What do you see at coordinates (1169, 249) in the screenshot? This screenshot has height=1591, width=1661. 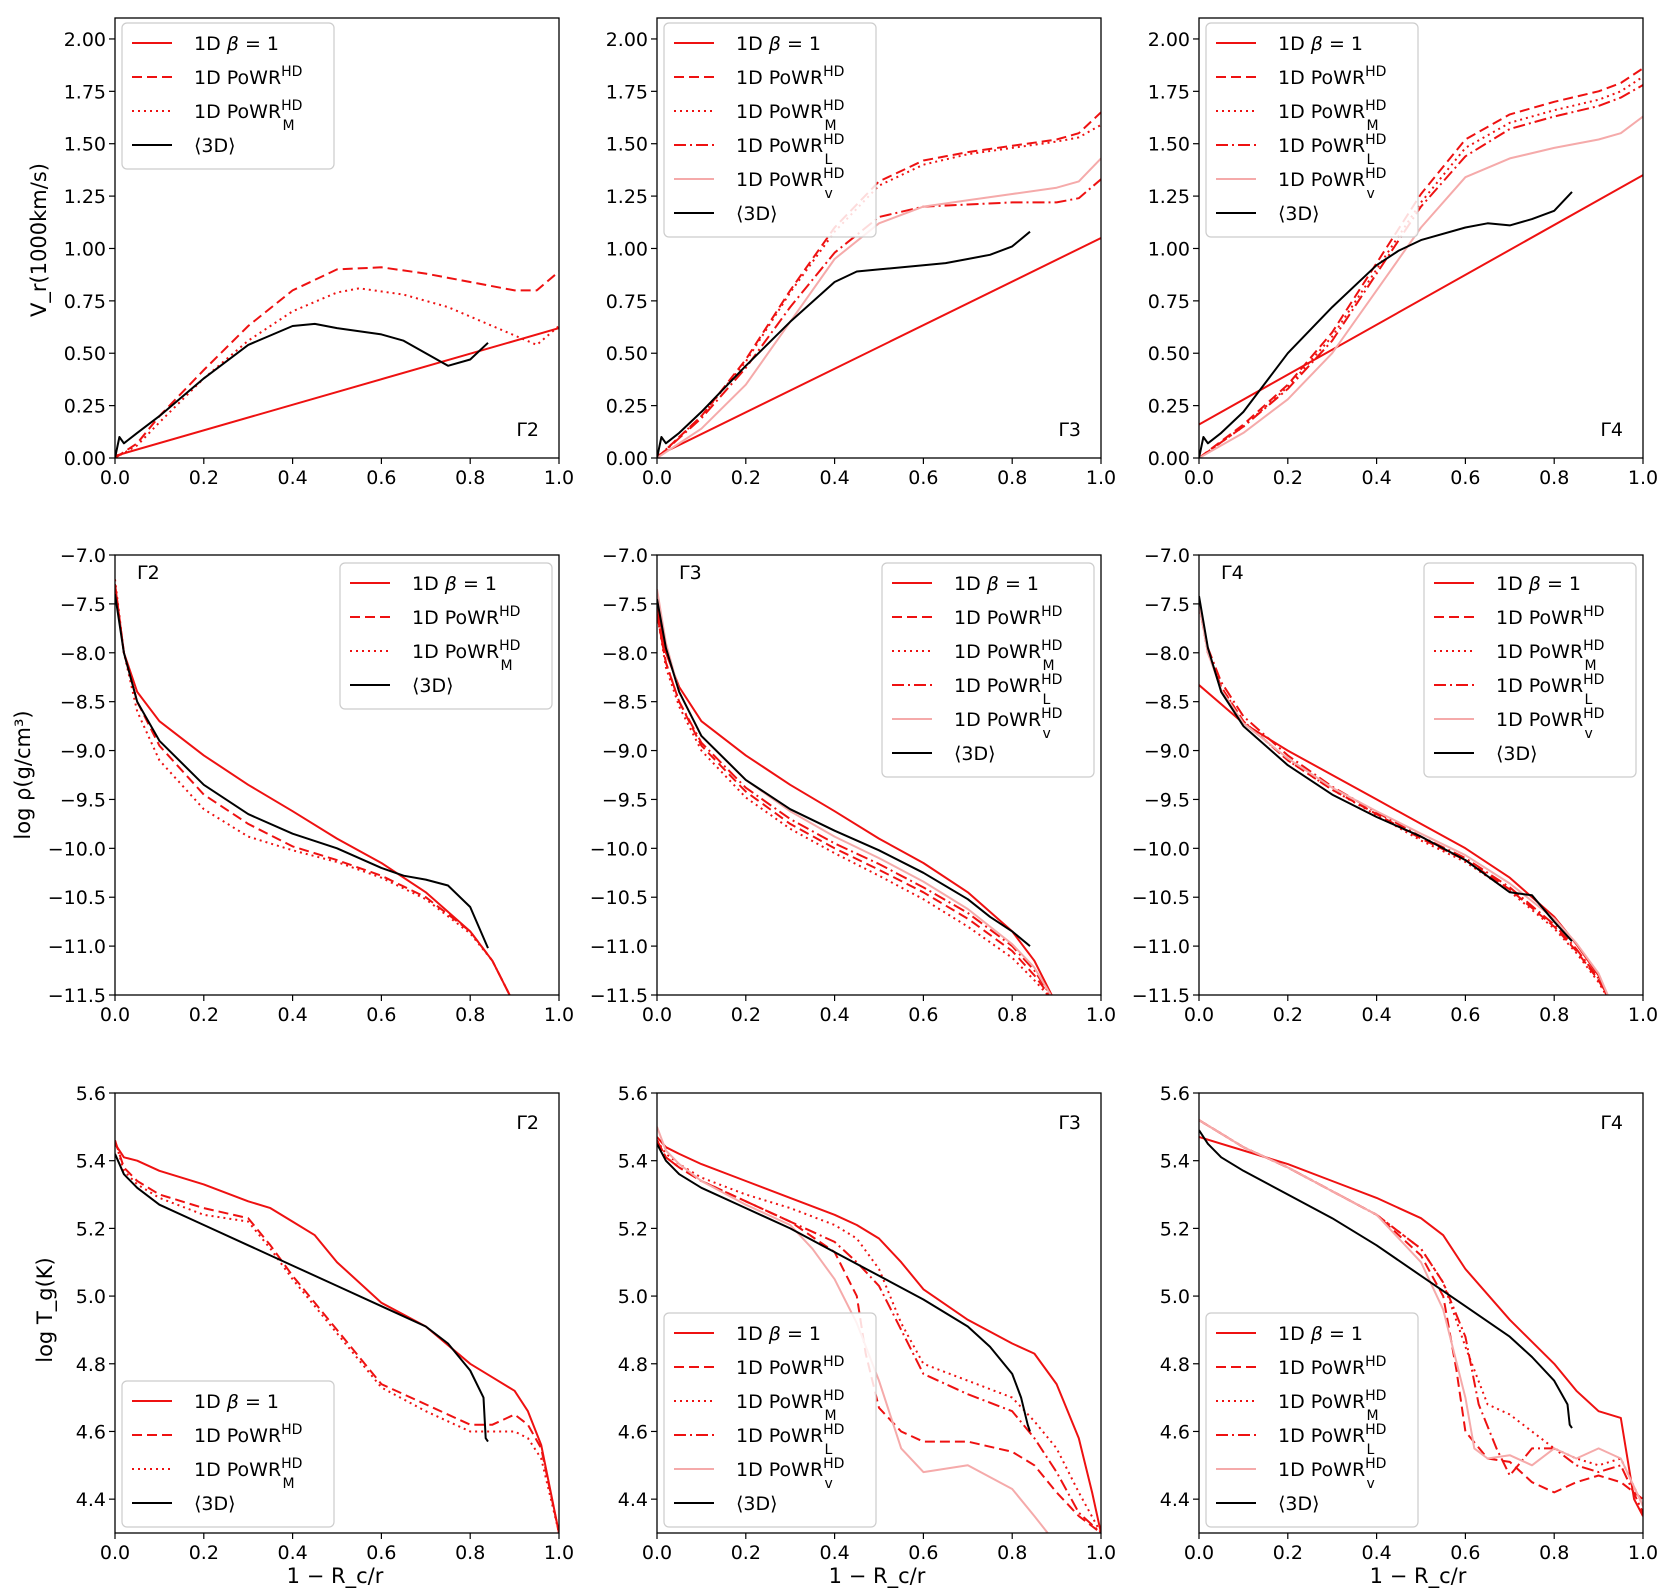 I see `y-tick-label: 1.00` at bounding box center [1169, 249].